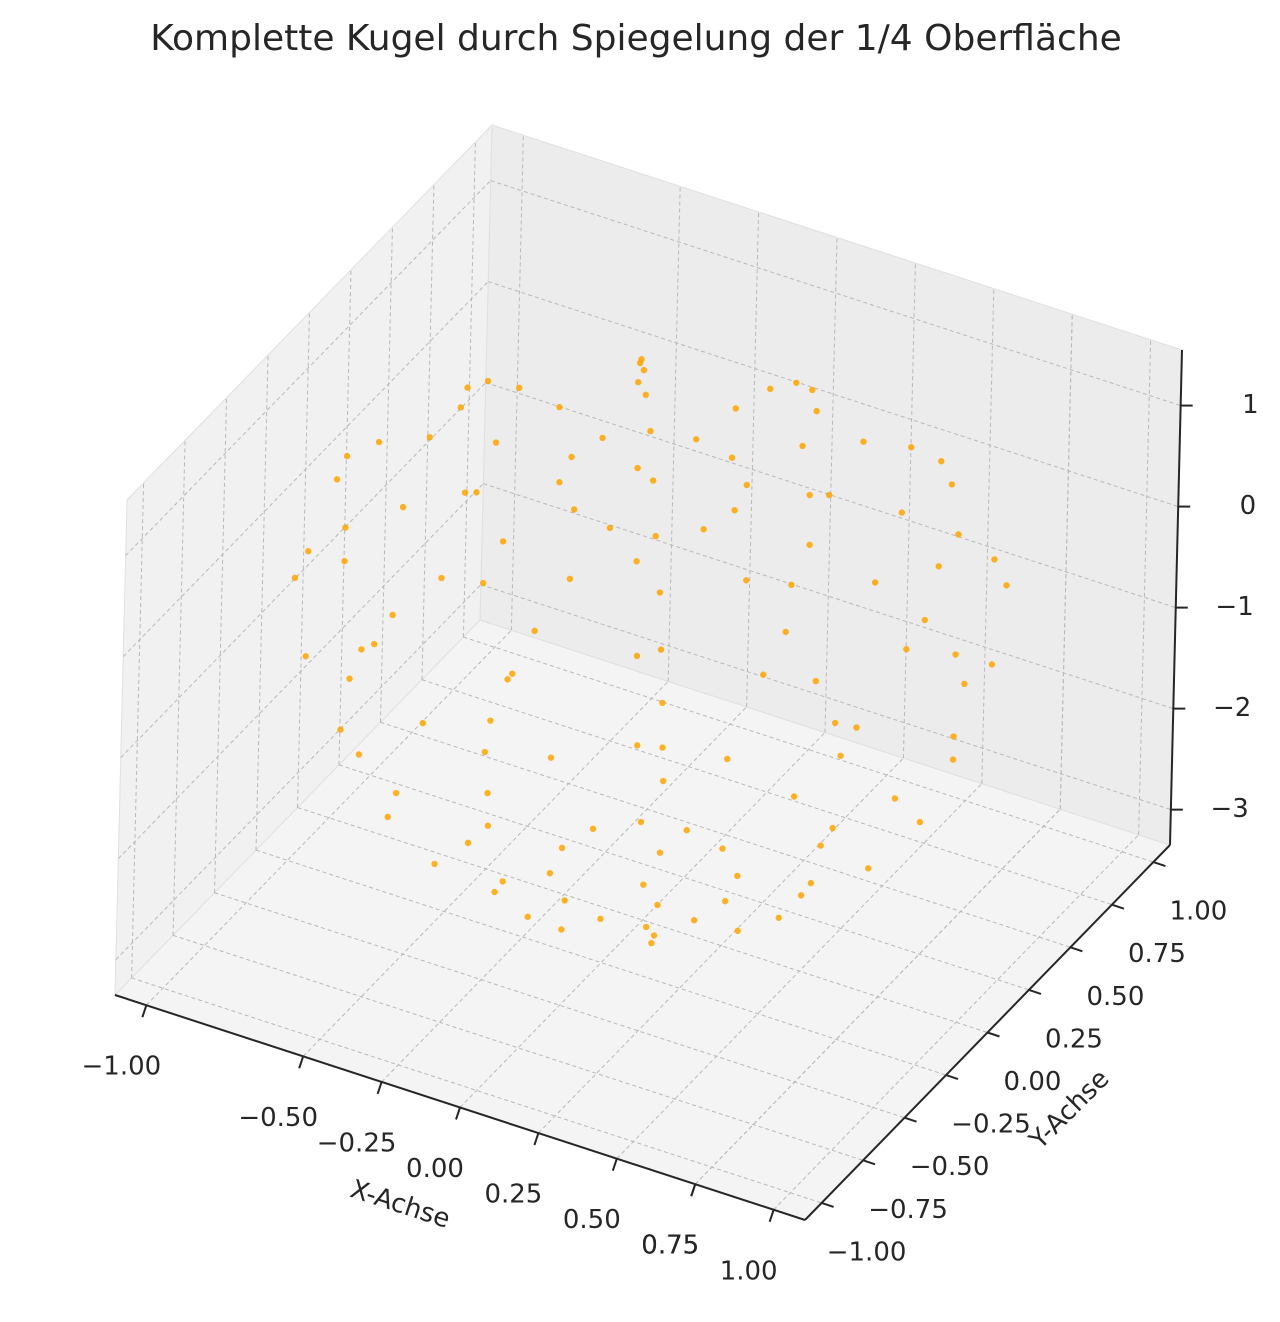  Describe the element at coordinates (749, 1271) in the screenshot. I see `x-tick-label: 1.00` at that location.